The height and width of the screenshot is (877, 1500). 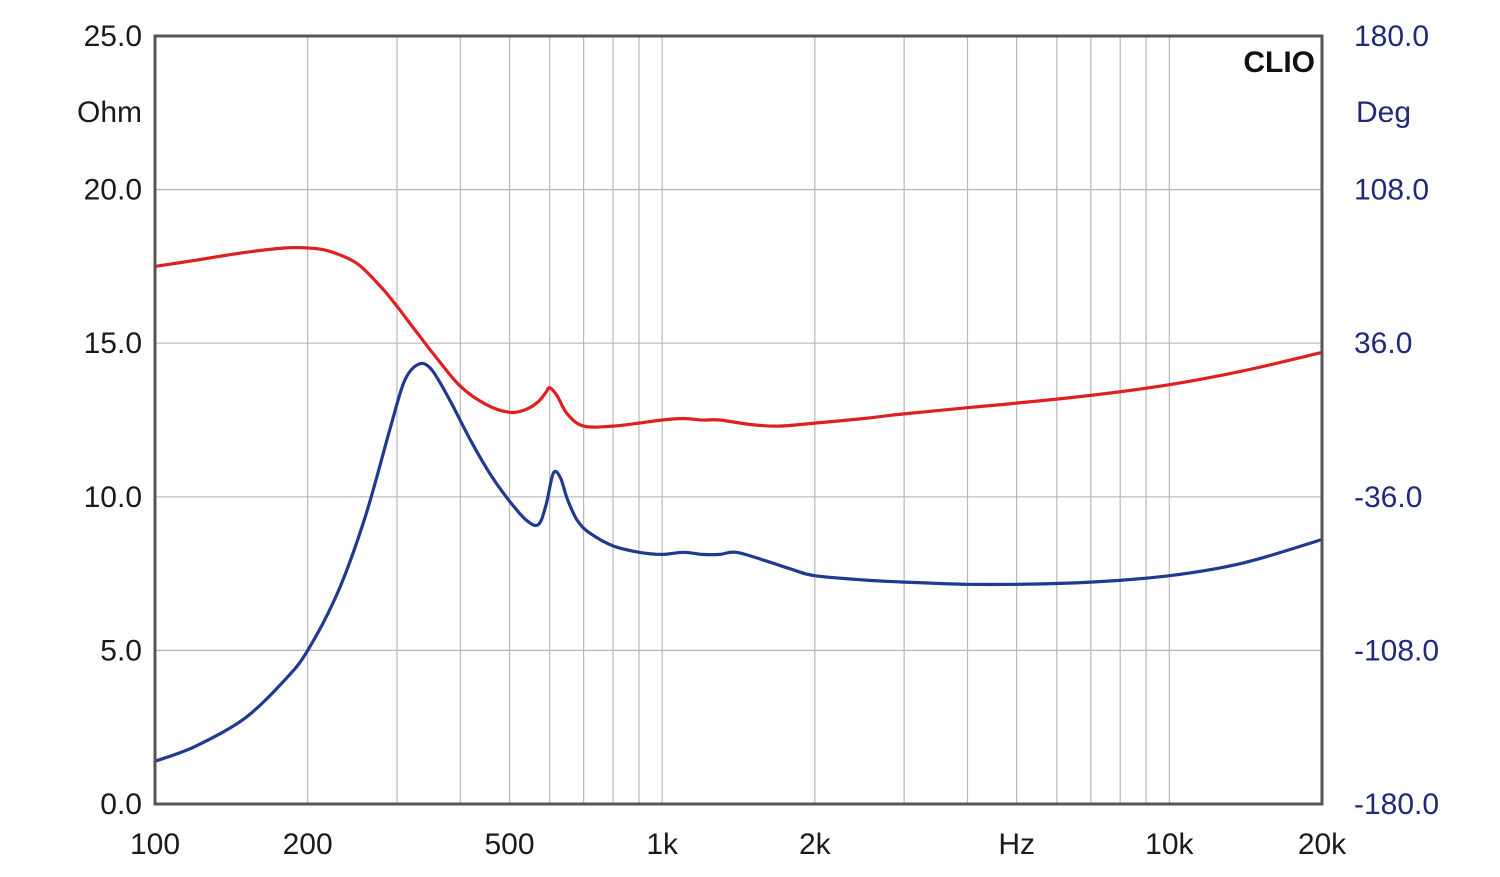 I want to click on left-axis-tick-label: 20.0, so click(x=113, y=190).